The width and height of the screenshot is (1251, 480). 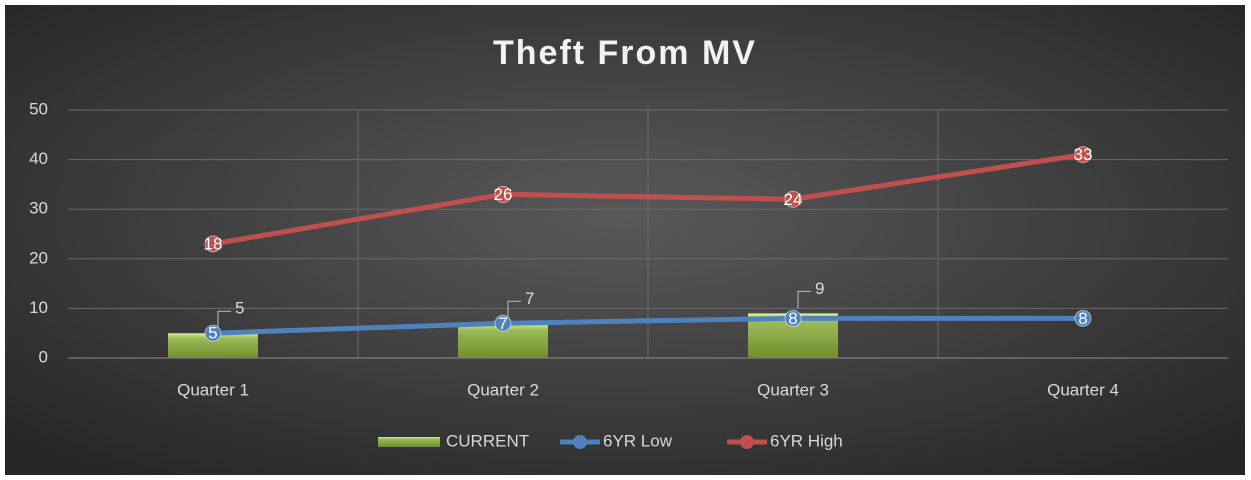 What do you see at coordinates (638, 440) in the screenshot?
I see `legend-label: 6YR Low` at bounding box center [638, 440].